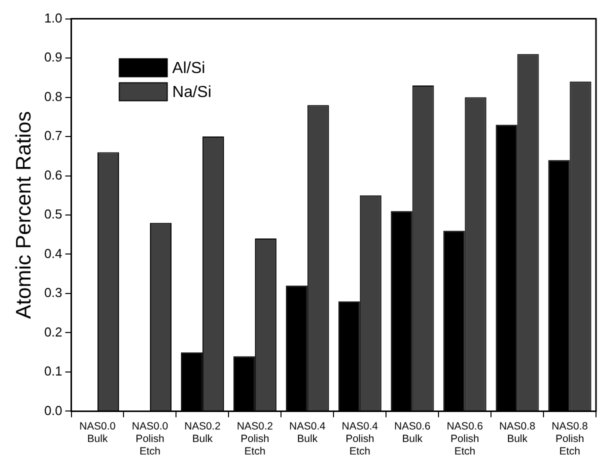 This screenshot has height=469, width=610. Describe the element at coordinates (202, 432) in the screenshot. I see `x-tick-label: NAS0.2 Bulk` at that location.